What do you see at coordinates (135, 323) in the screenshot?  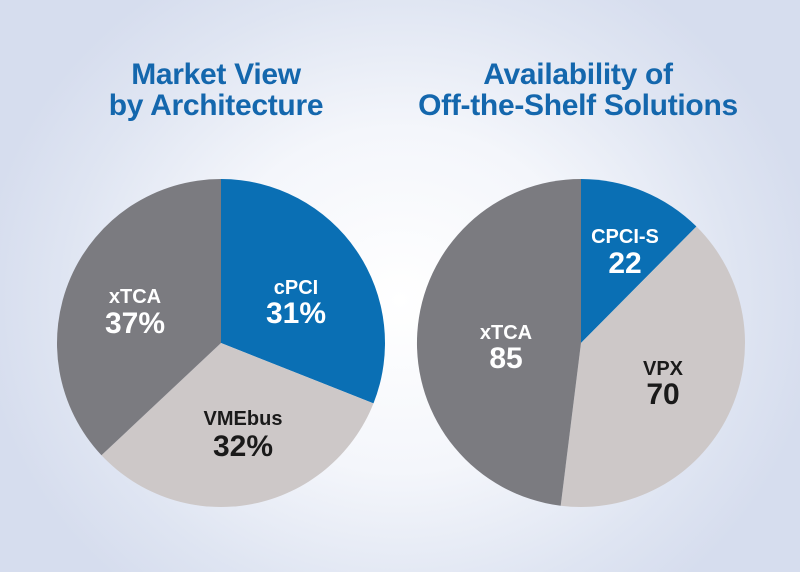 I see `left-label-xtca-value: 37%` at bounding box center [135, 323].